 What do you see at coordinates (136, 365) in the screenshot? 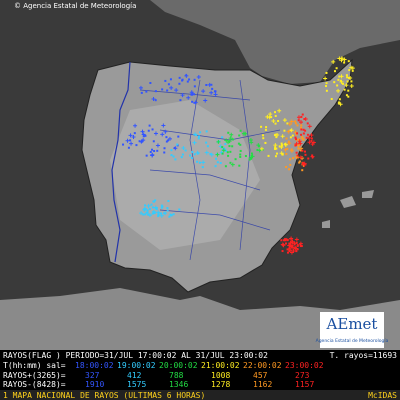
I see `period-time: 19:00:02` at bounding box center [136, 365].